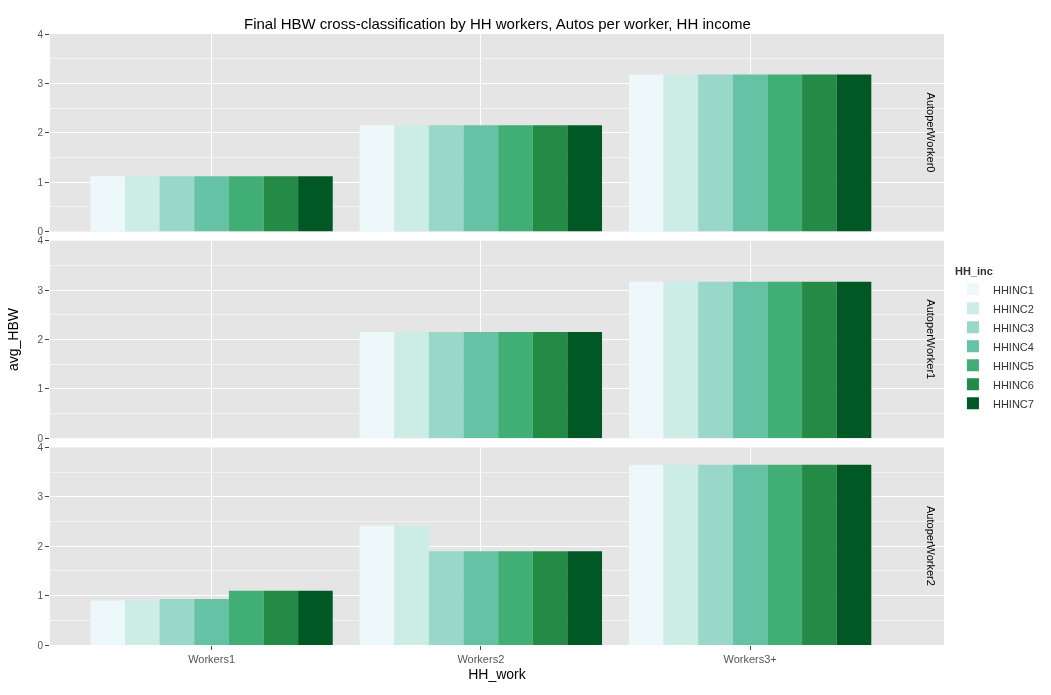 Image resolution: width=1051 pixels, height=695 pixels. What do you see at coordinates (931, 546) in the screenshot?
I see `text: AutoperWorker2` at bounding box center [931, 546].